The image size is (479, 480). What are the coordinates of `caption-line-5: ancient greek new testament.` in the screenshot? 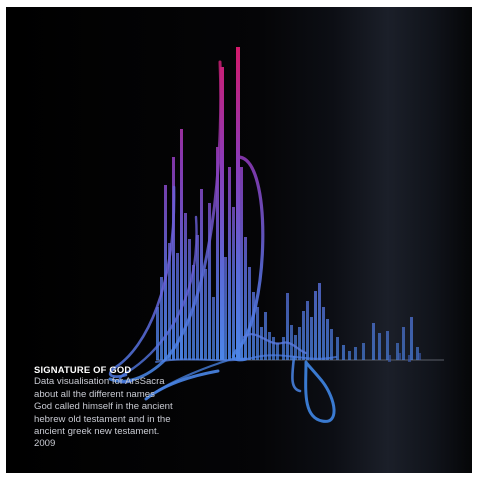 It's located at (97, 432).